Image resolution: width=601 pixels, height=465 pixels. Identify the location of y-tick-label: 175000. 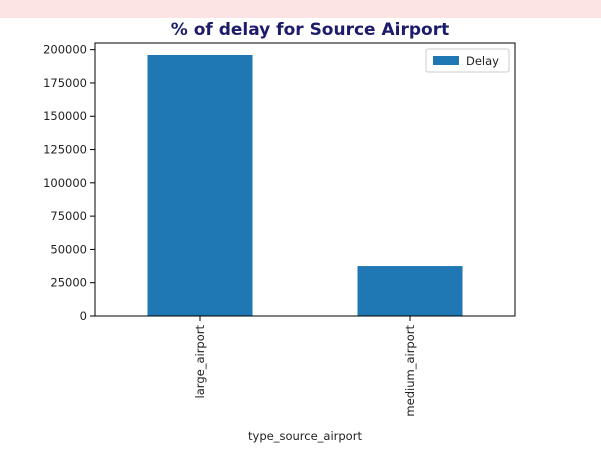
(65, 83).